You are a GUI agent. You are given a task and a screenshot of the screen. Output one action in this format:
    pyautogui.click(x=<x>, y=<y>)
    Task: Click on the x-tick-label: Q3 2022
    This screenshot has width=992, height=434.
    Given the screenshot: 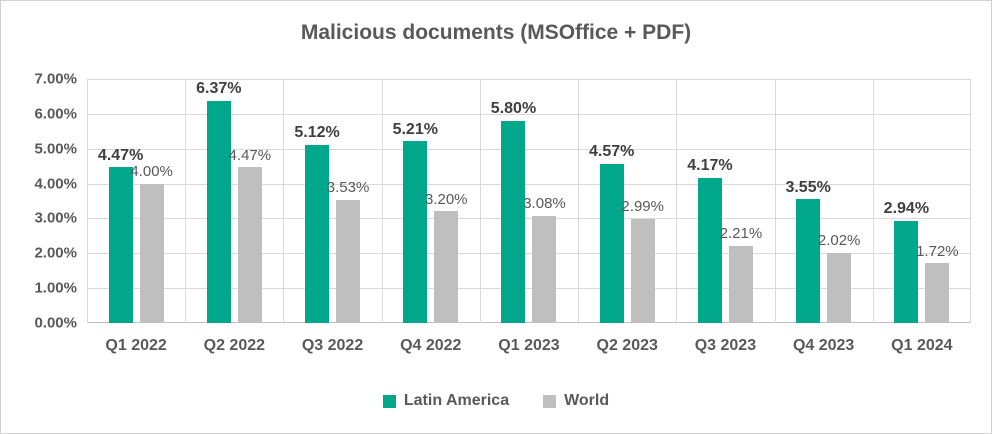 What is the action you would take?
    pyautogui.click(x=332, y=345)
    